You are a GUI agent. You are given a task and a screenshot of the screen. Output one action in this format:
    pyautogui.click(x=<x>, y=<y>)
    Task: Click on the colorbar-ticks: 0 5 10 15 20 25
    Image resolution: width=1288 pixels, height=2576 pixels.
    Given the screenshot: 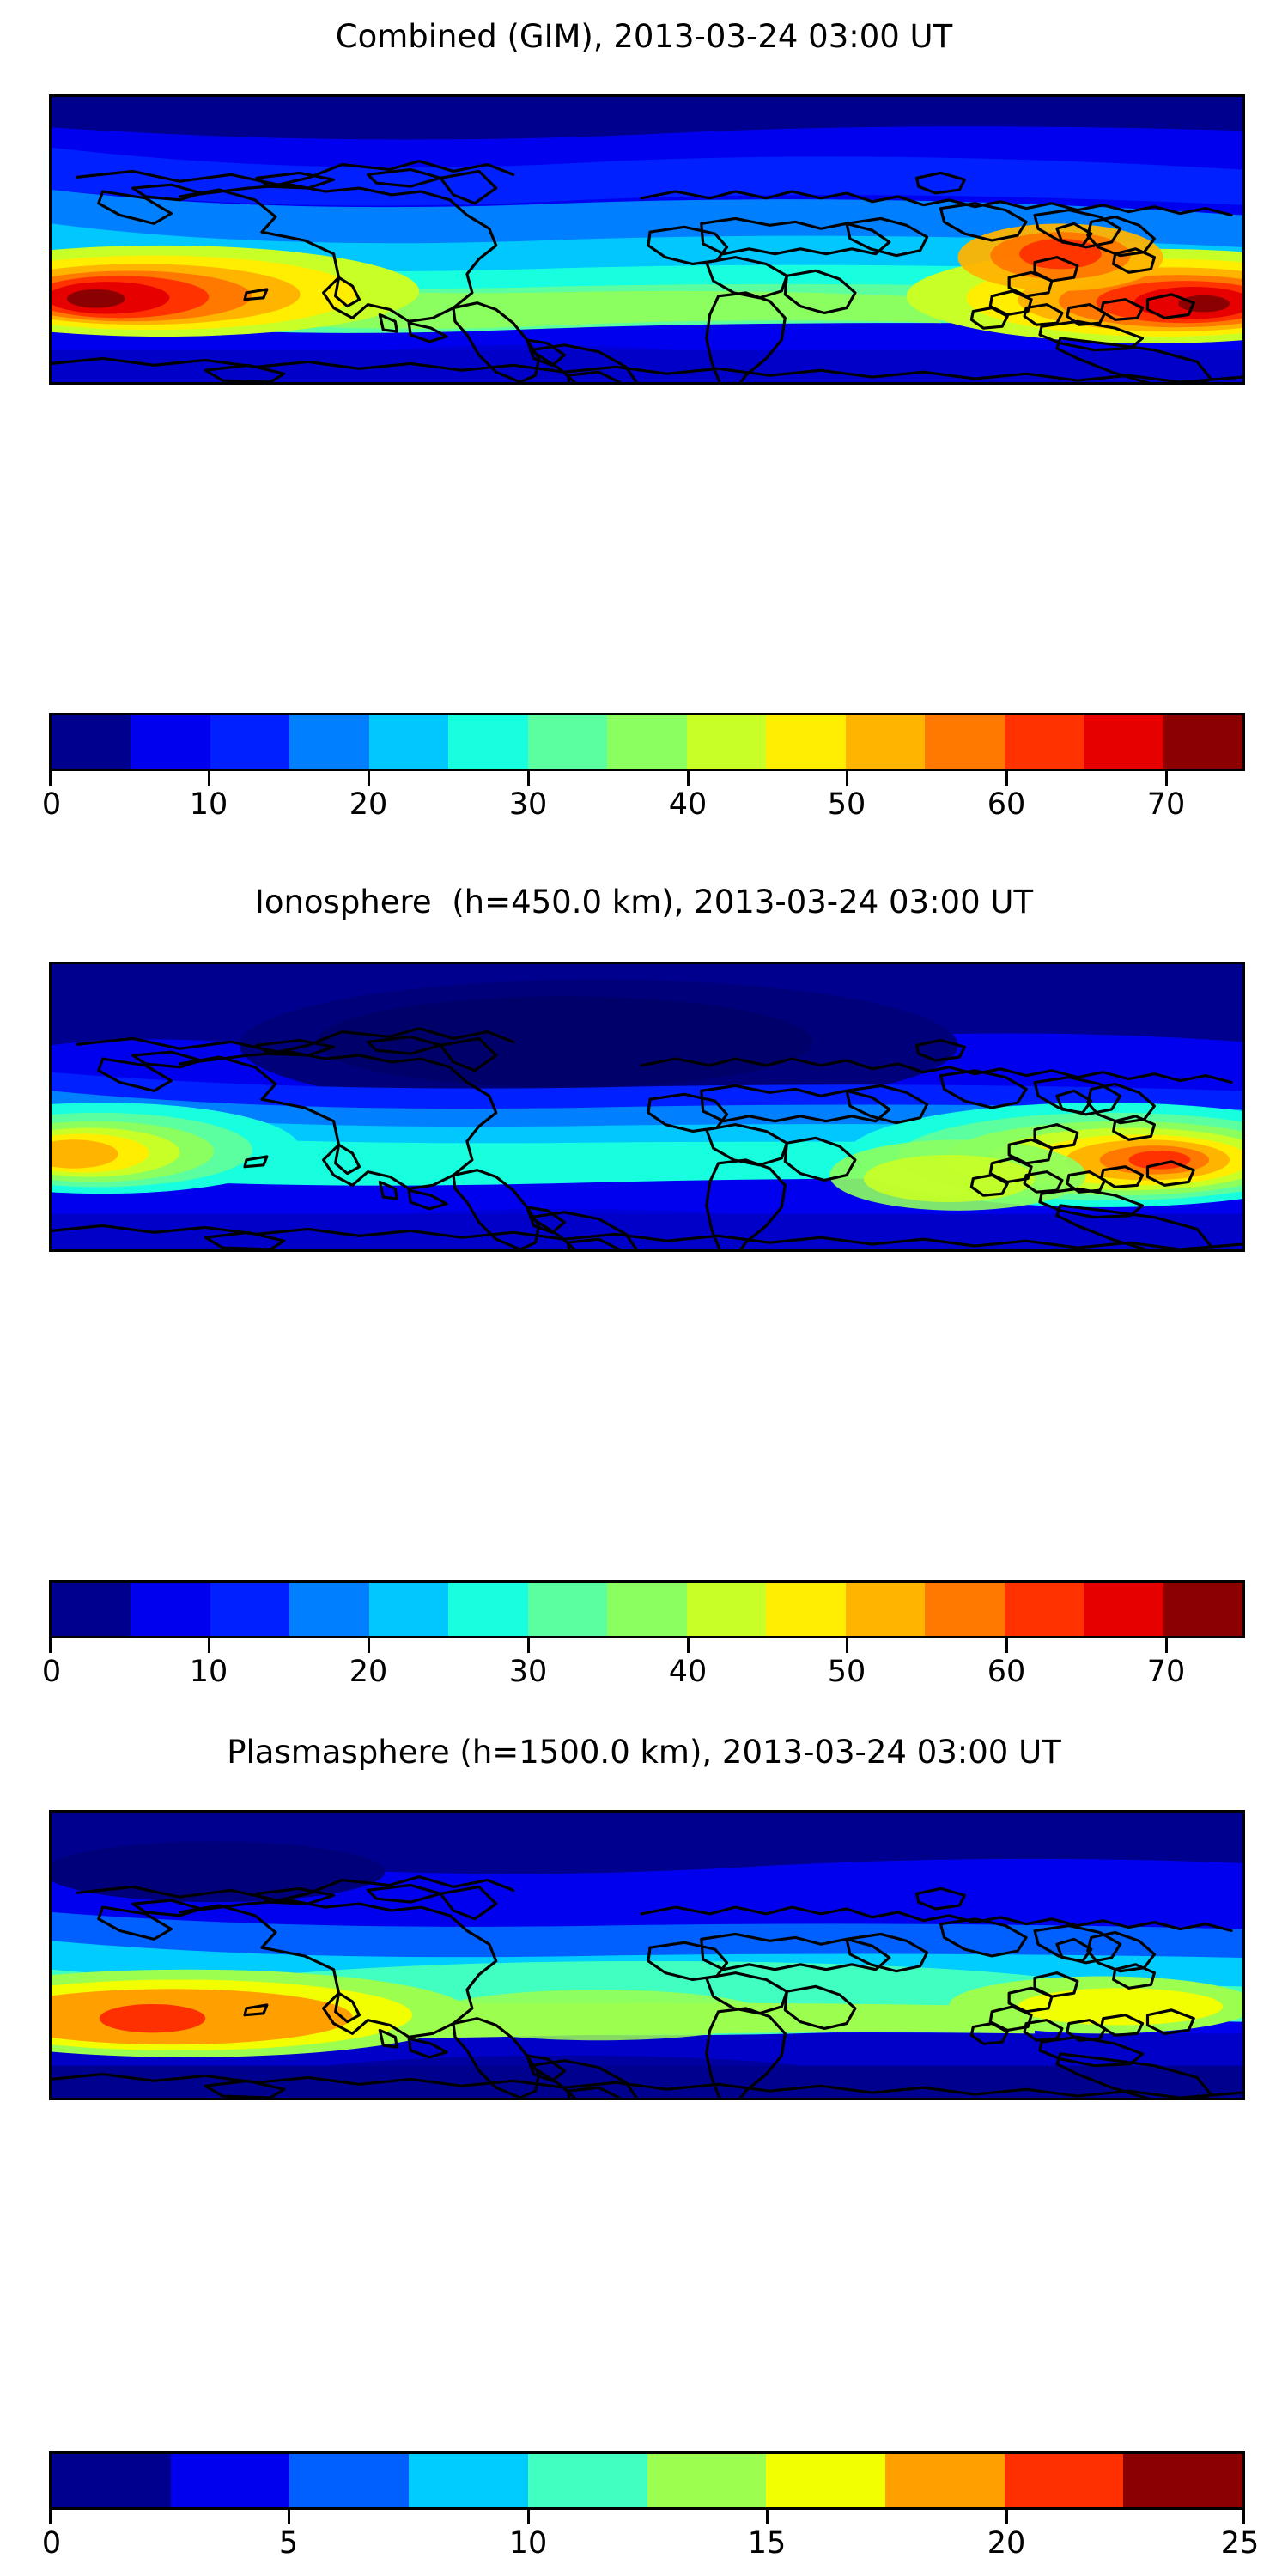 What is the action you would take?
    pyautogui.click(x=651, y=2536)
    